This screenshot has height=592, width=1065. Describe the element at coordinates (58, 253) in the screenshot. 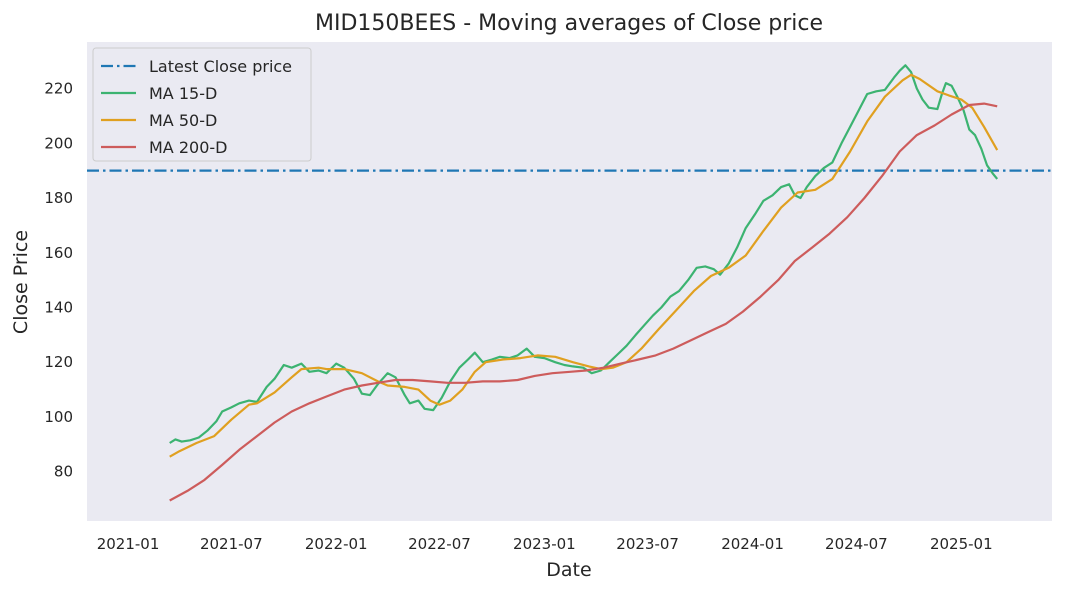

I see `y-tick-label: 160` at that location.